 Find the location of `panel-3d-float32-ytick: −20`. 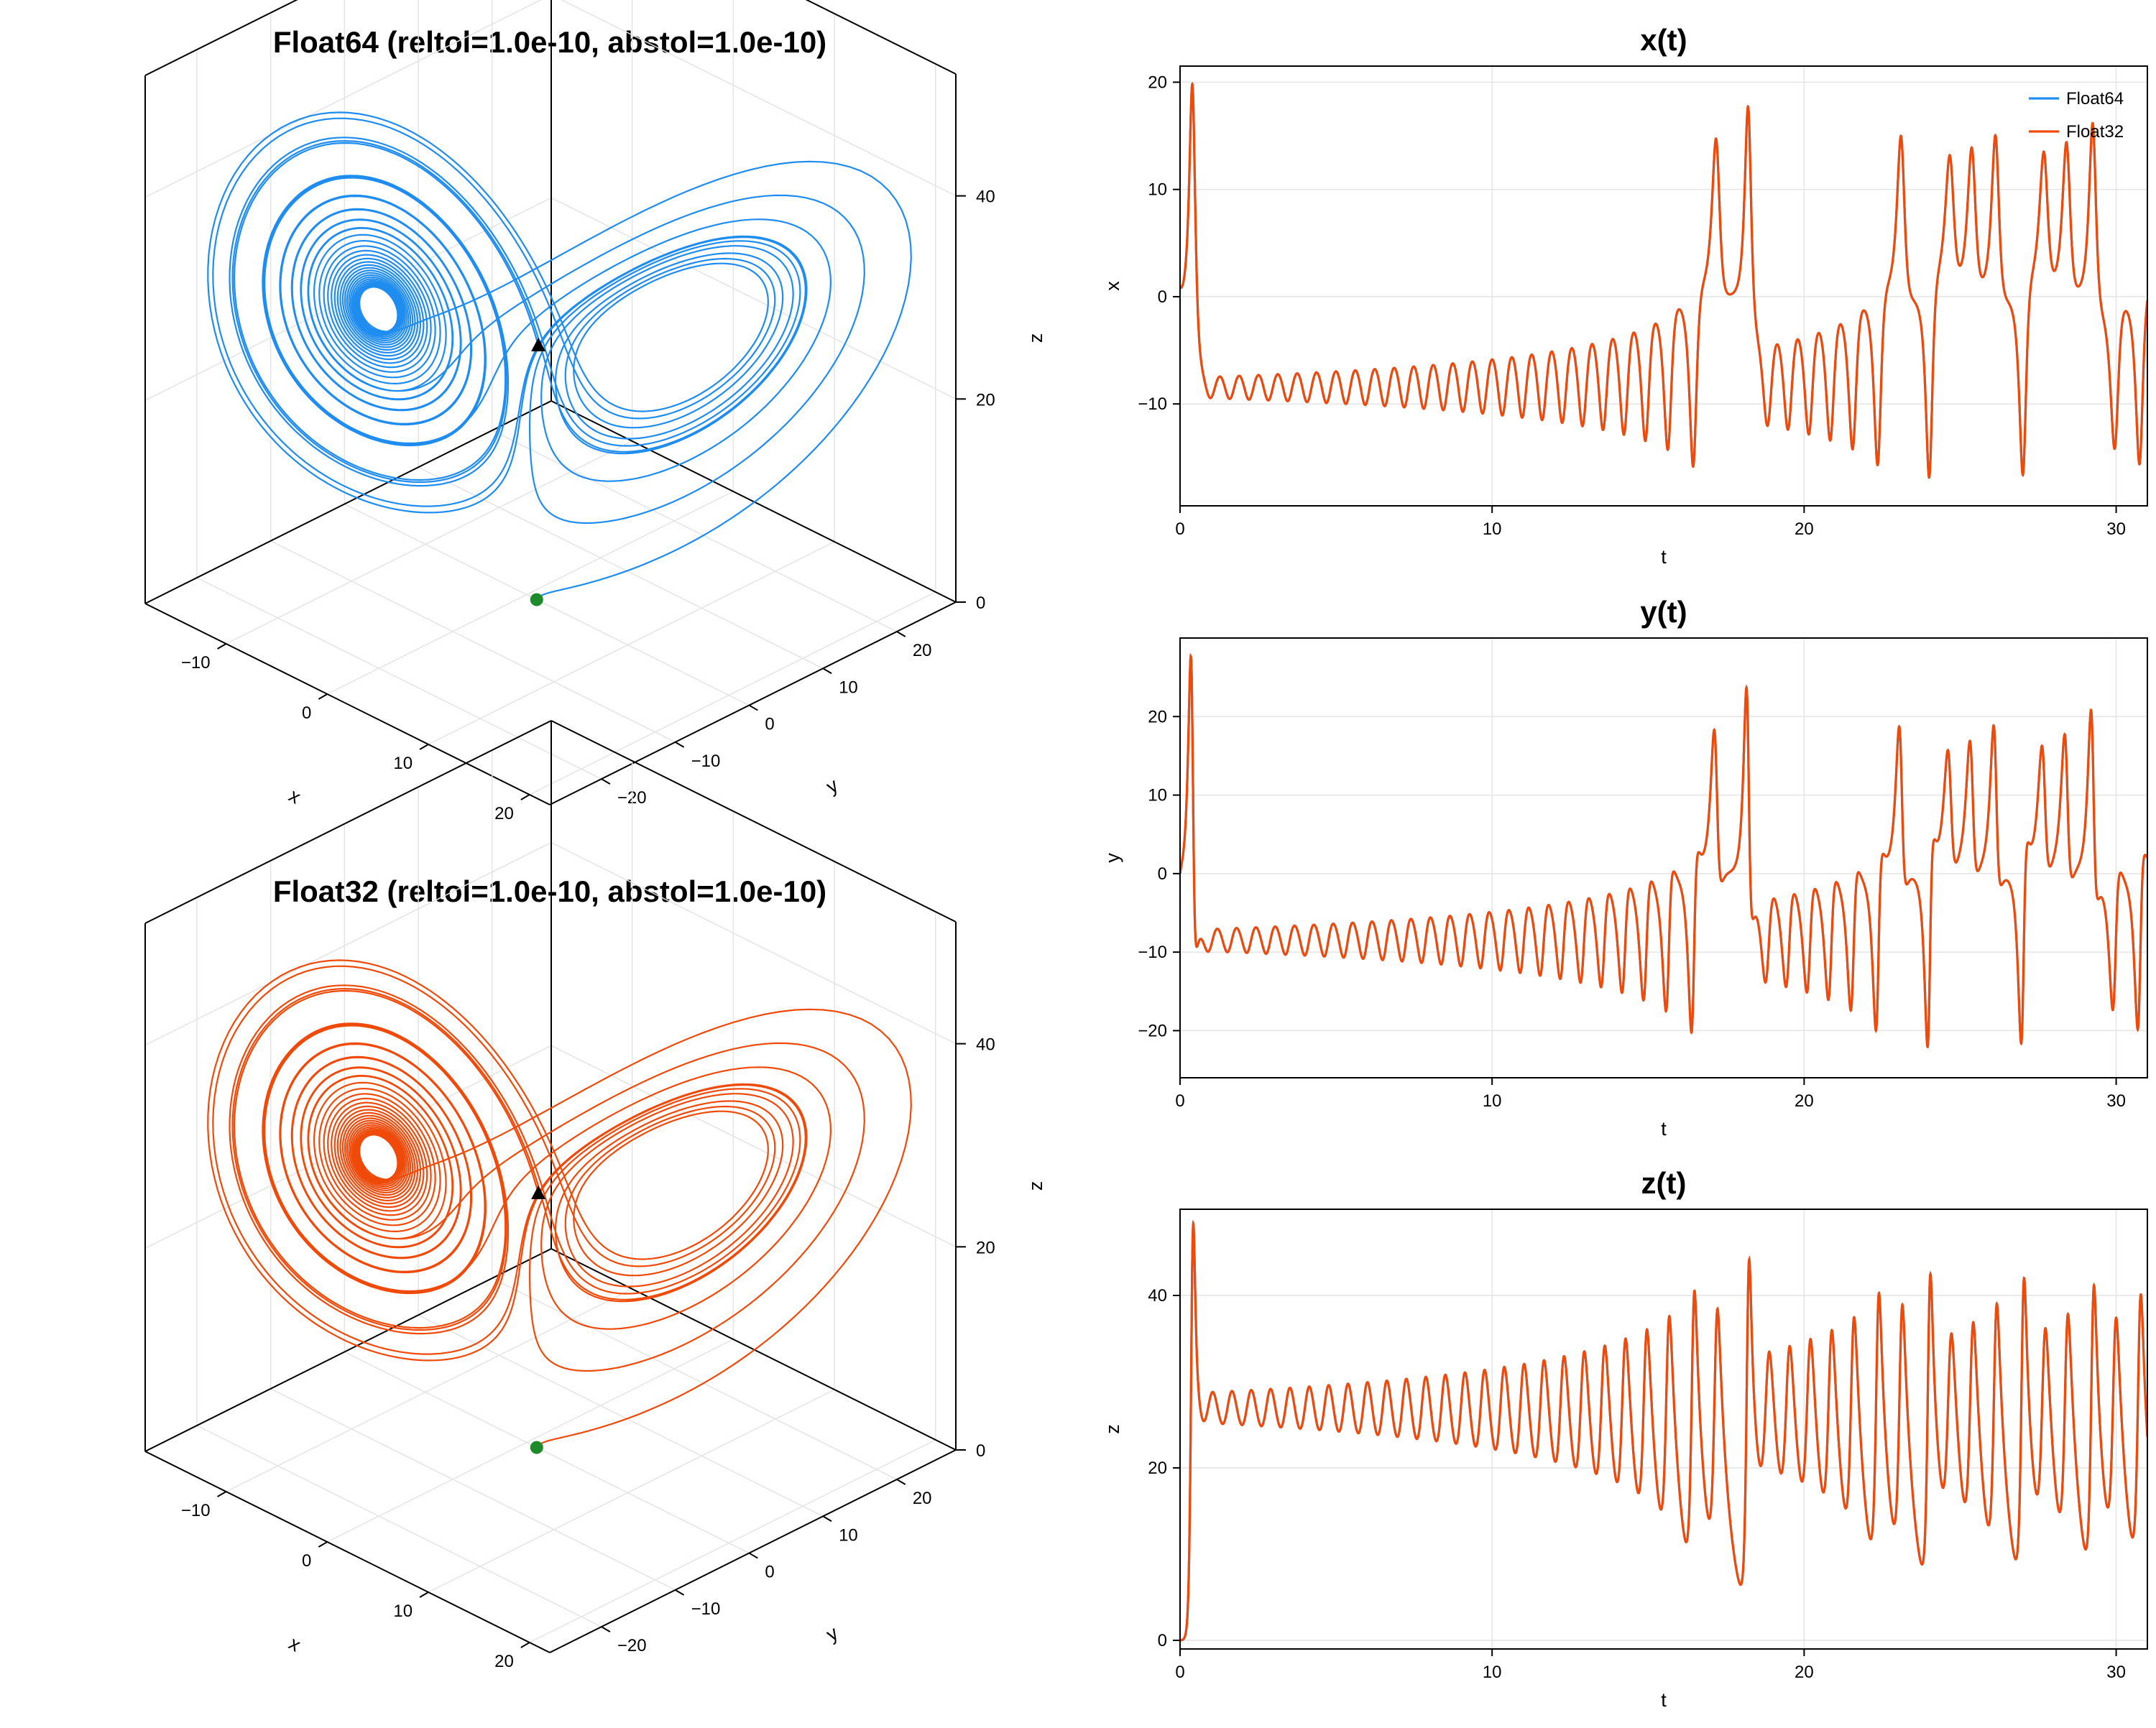

panel-3d-float32-ytick: −20 is located at coordinates (632, 1646).